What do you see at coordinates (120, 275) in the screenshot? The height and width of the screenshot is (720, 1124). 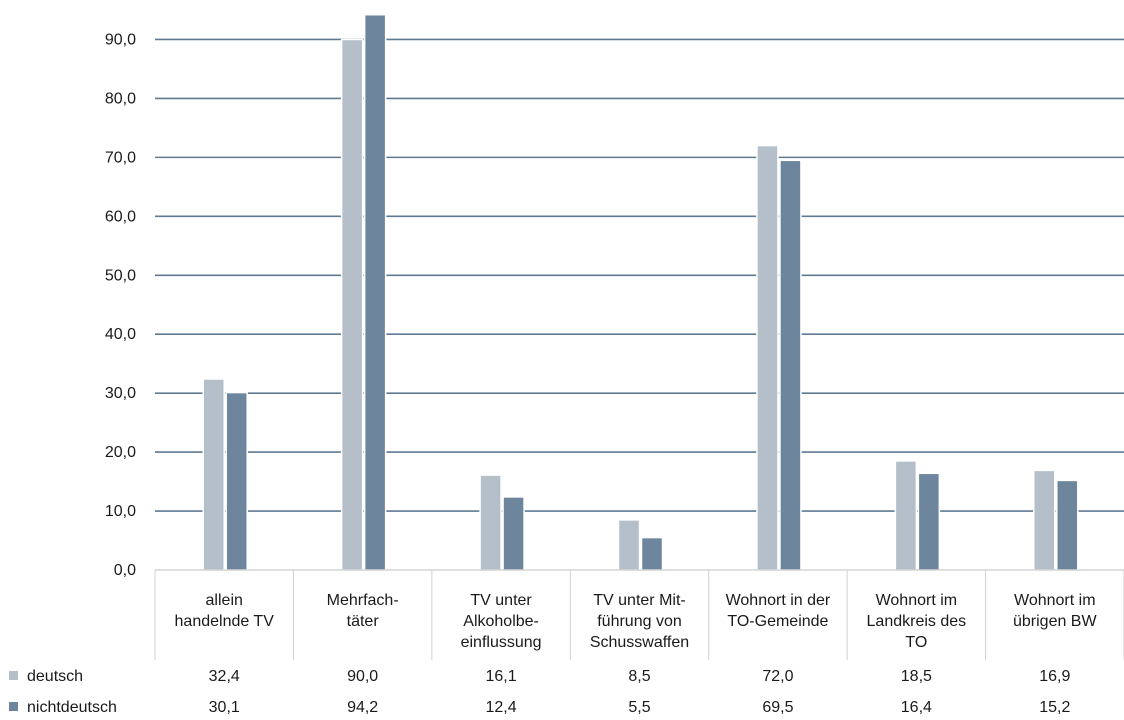 I see `y-tick-label: 50,0` at bounding box center [120, 275].